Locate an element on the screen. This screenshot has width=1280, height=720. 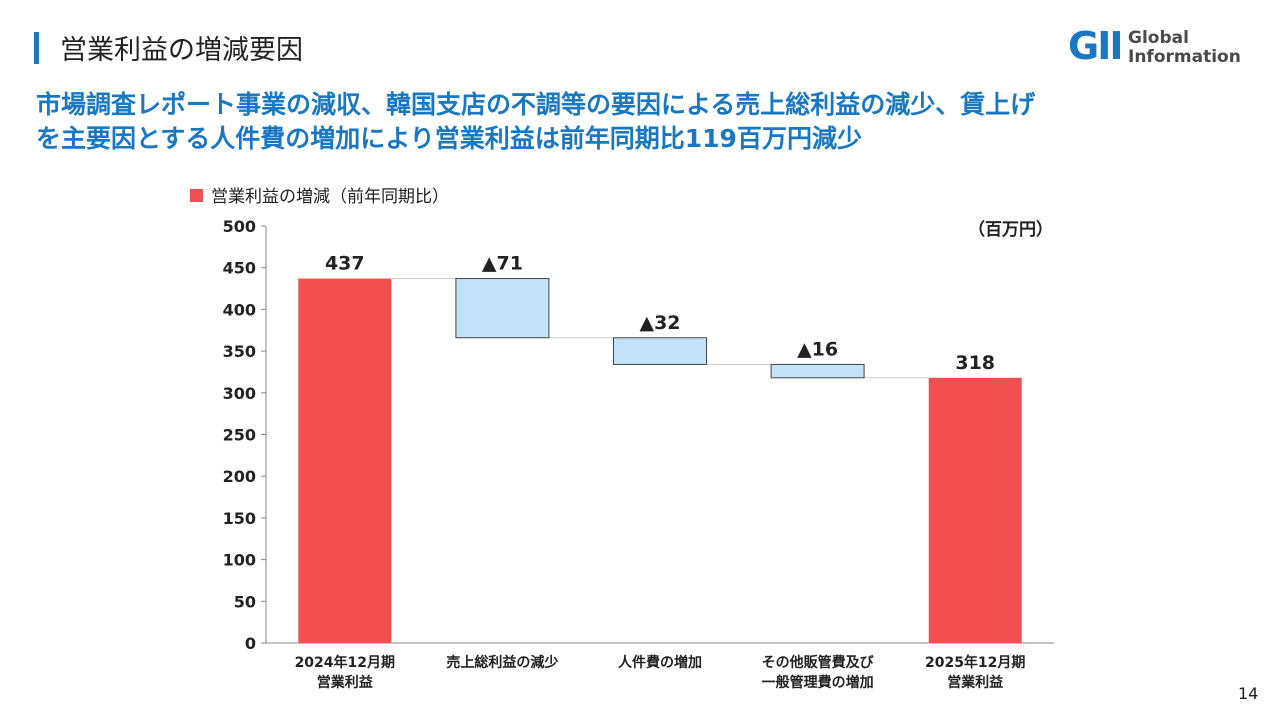
category-label: 売上総利益の減少 is located at coordinates (502, 662).